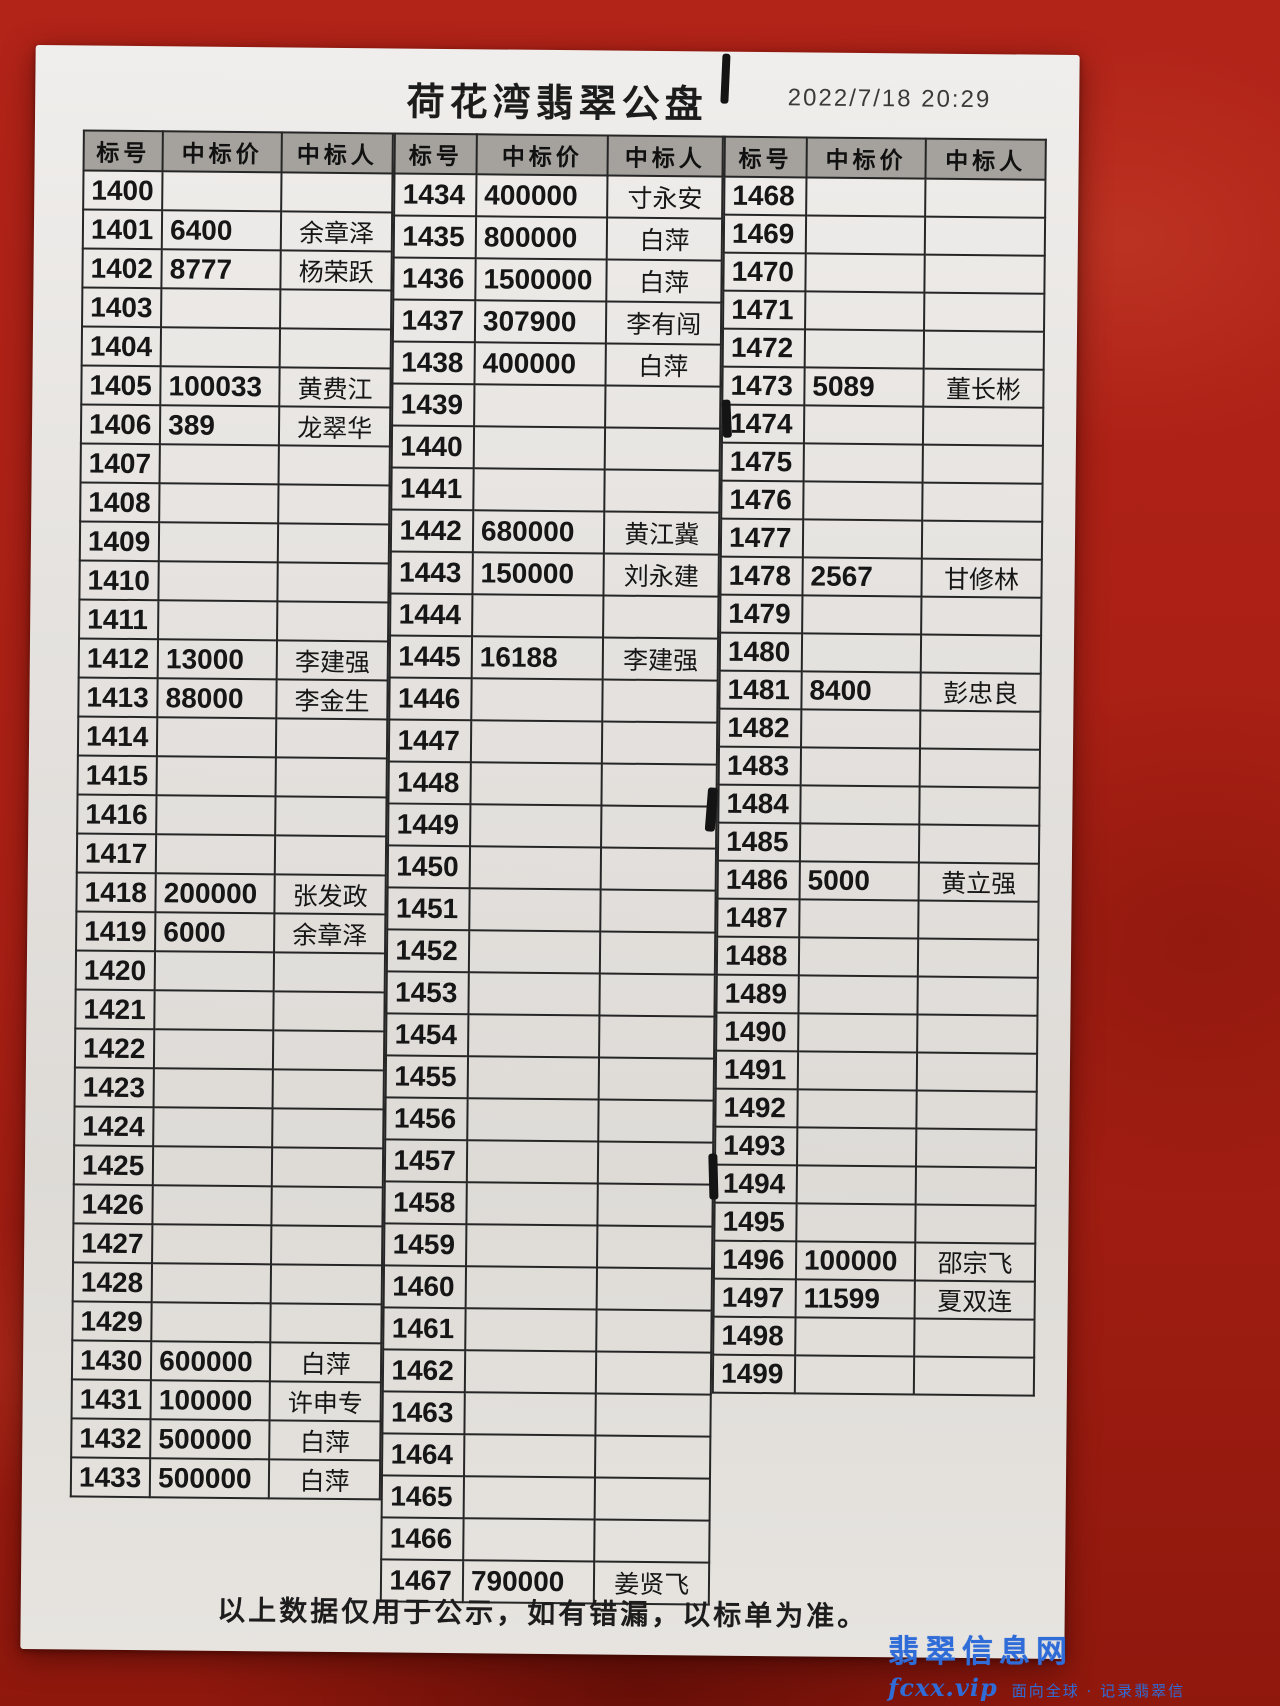  Describe the element at coordinates (432, 531) in the screenshot. I see `cell-bid-number: 1442` at that location.